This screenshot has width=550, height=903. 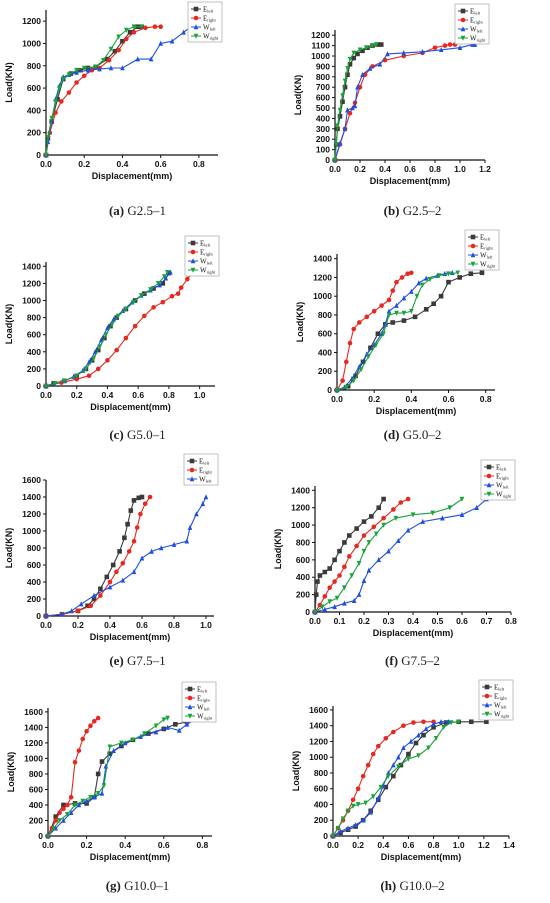 What do you see at coordinates (206, 262) in the screenshot?
I see `legend-label: Wleft` at bounding box center [206, 262].